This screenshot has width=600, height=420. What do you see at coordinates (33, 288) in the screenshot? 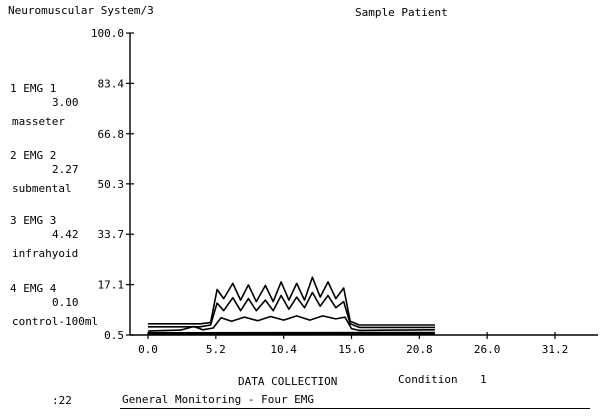
I see `channel-label: 4 EMG 4` at bounding box center [33, 288].